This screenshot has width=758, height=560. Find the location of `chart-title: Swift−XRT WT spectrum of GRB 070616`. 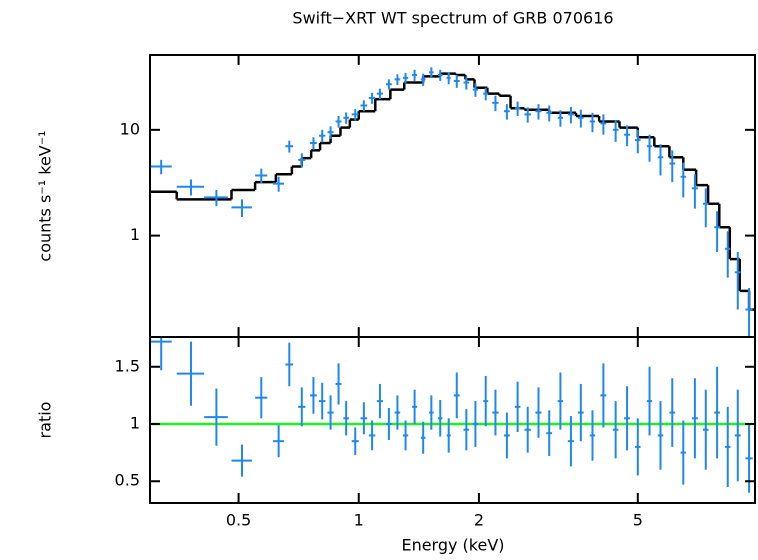

chart-title: Swift−XRT WT spectrum of GRB 070616 is located at coordinates (452, 18).